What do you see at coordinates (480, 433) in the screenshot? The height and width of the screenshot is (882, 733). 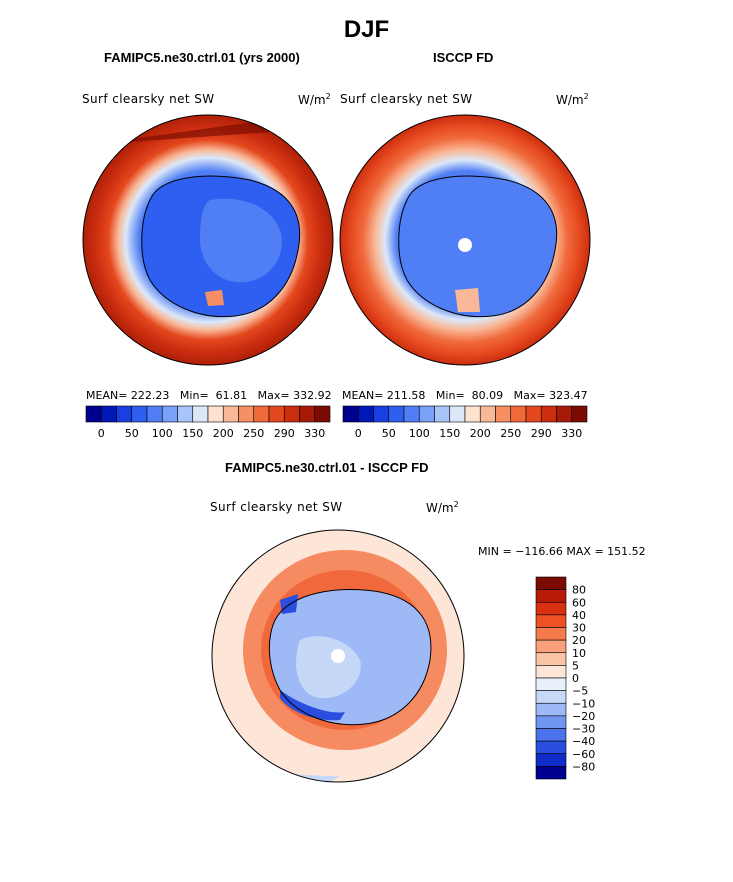 I see `panel2-colorbar-tick-label: 200` at bounding box center [480, 433].